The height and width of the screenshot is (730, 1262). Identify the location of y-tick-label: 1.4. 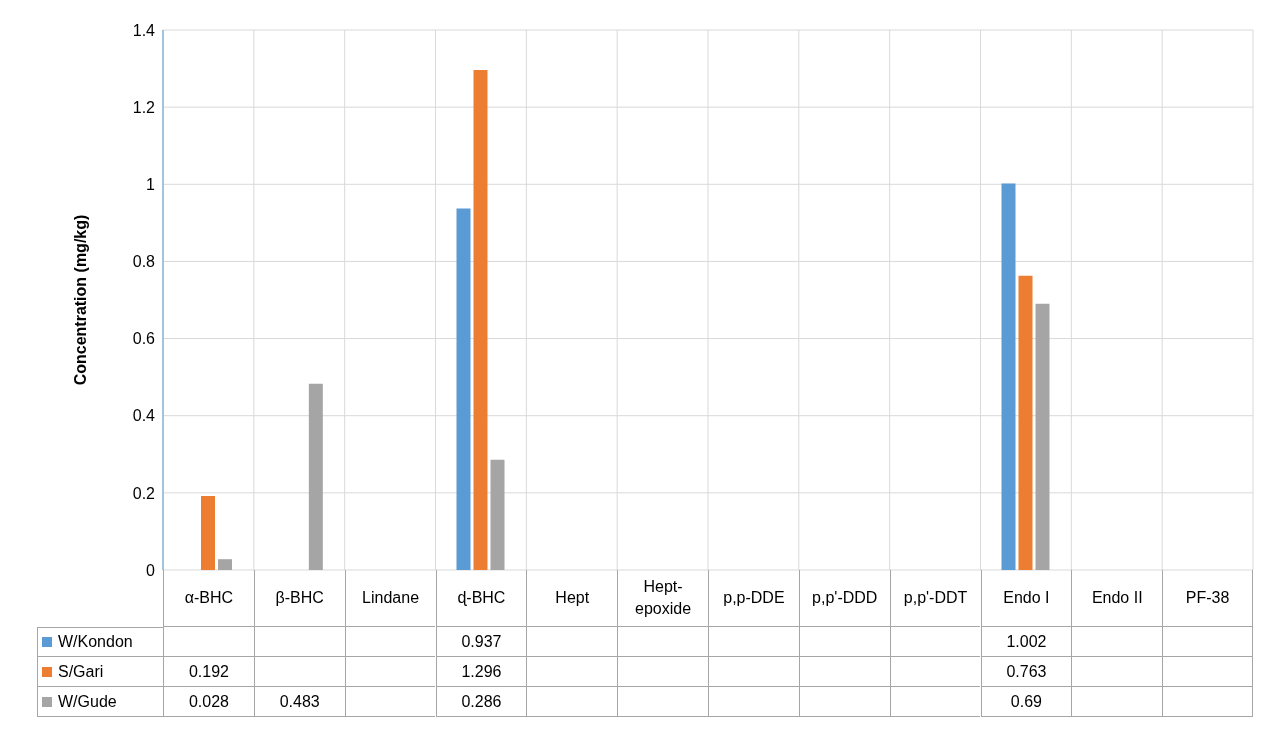
(144, 30).